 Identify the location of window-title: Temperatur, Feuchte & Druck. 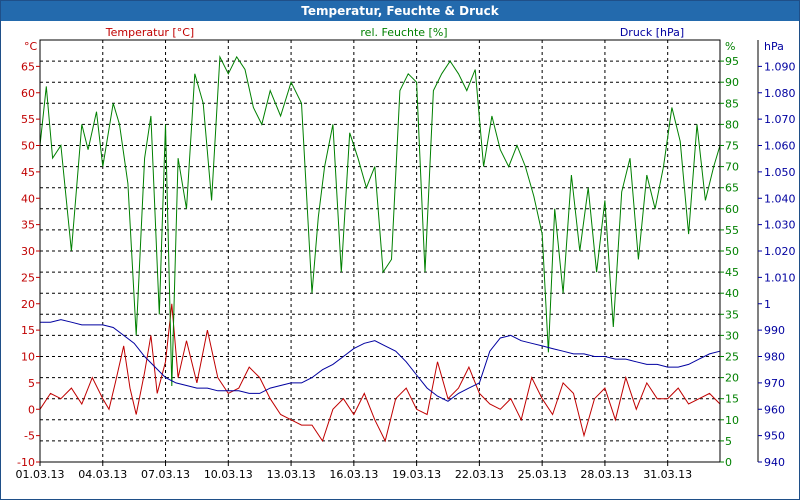
(400, 11).